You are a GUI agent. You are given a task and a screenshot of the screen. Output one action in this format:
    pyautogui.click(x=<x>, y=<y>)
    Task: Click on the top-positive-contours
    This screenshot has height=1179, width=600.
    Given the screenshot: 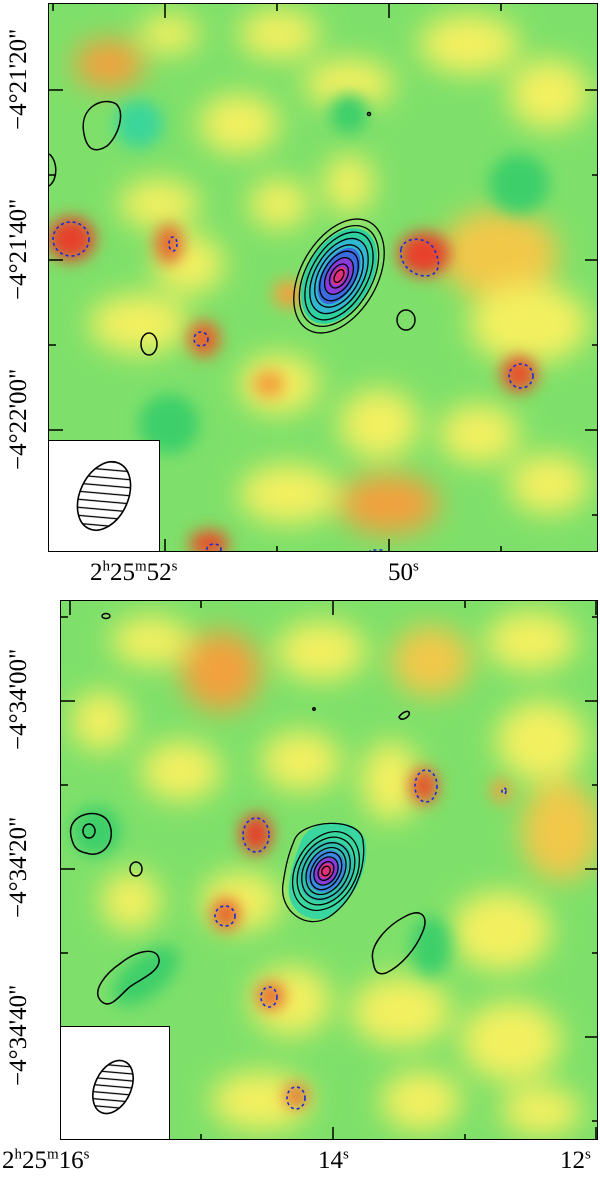 What is the action you would take?
    pyautogui.click(x=232, y=228)
    